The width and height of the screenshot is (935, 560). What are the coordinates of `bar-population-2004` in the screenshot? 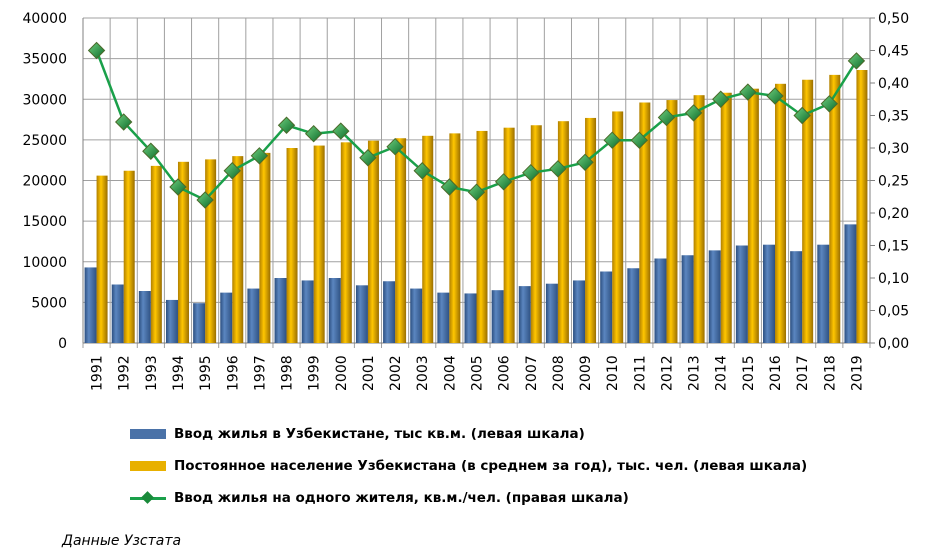 It's located at (455, 238).